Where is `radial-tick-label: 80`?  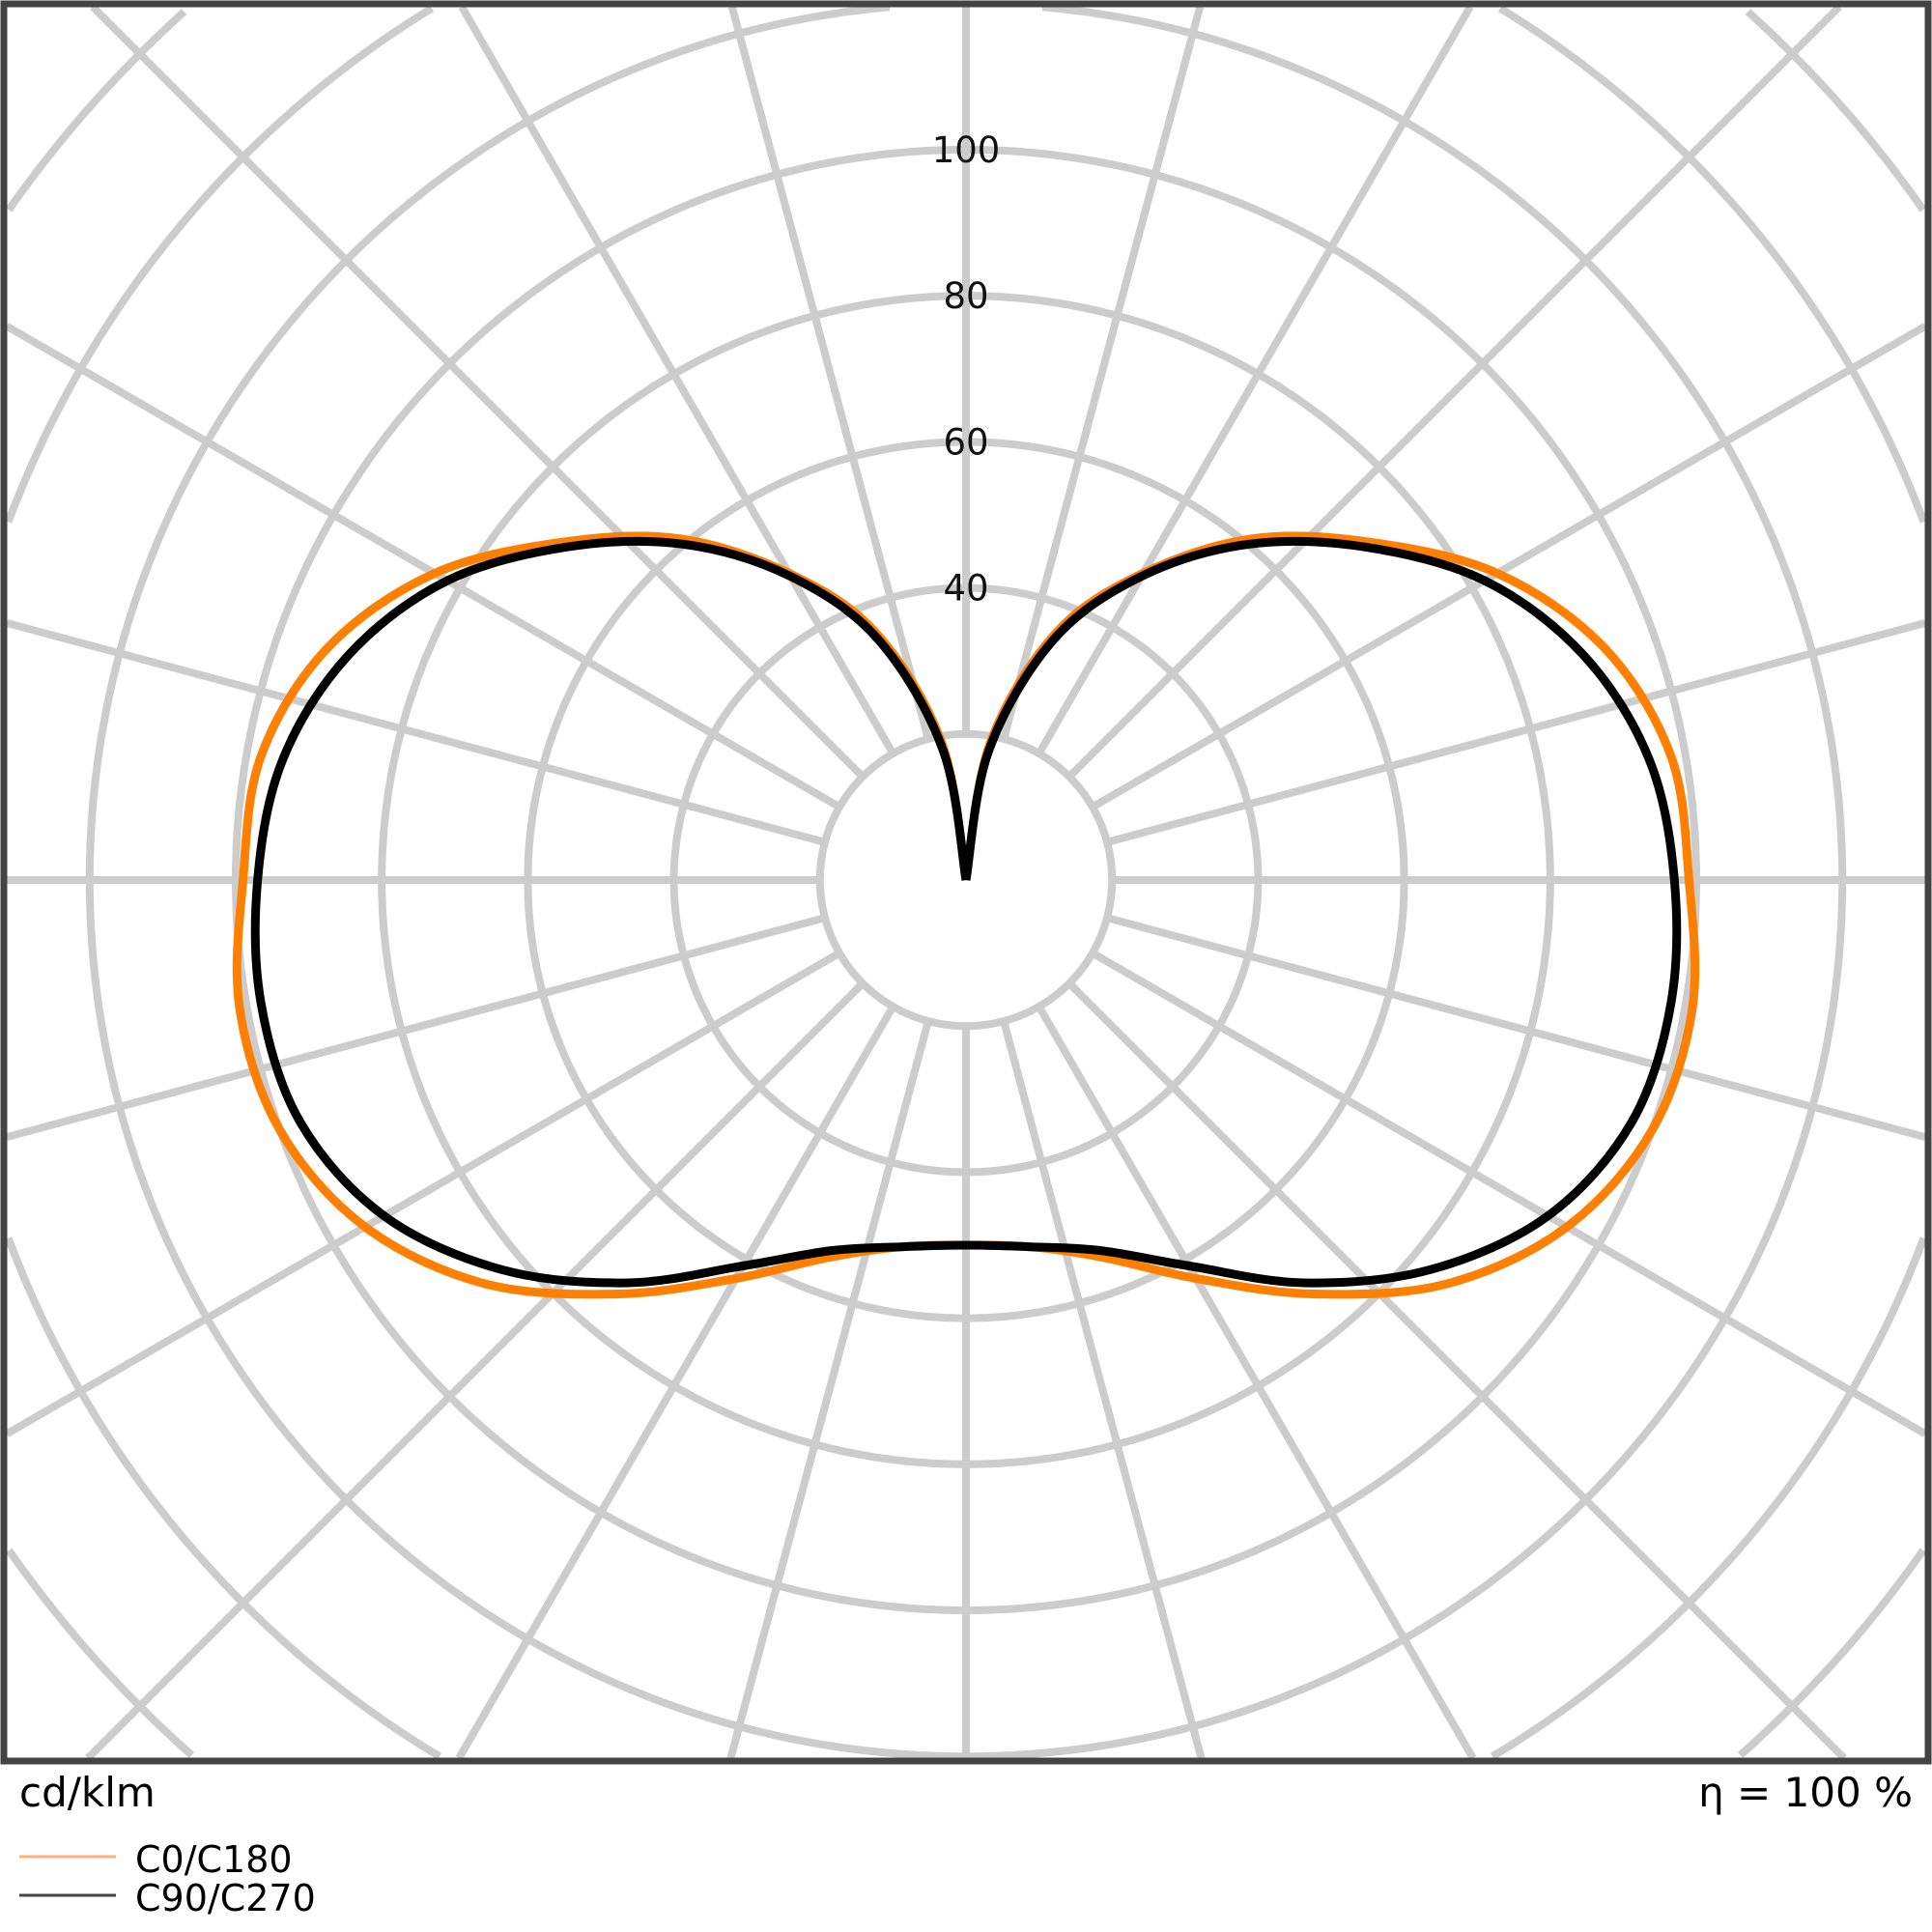 radial-tick-label: 80 is located at coordinates (965, 296).